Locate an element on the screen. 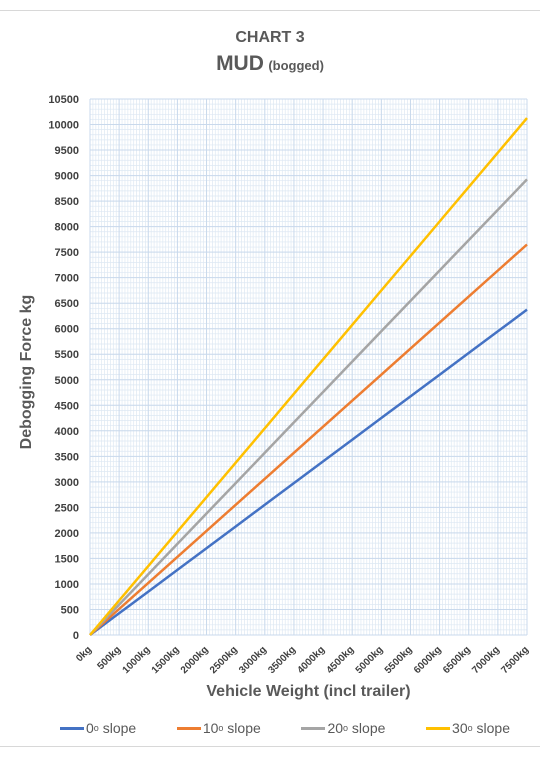  y-tick-label: 10500 is located at coordinates (63, 100).